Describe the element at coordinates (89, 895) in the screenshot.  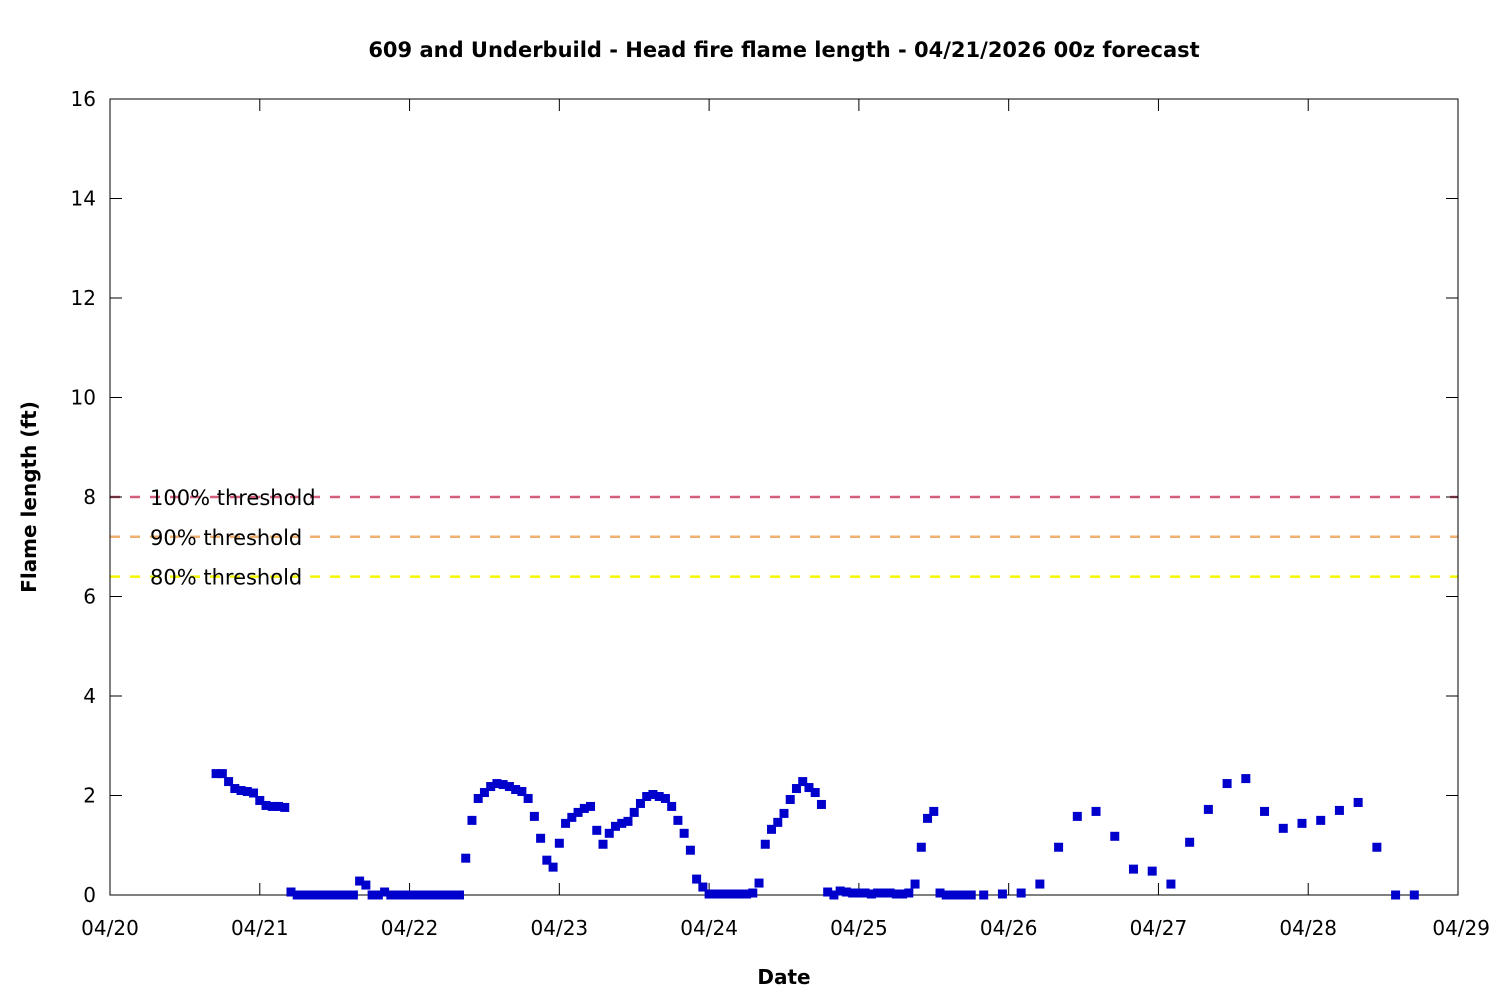
I see `y-tick-label: 0` at that location.